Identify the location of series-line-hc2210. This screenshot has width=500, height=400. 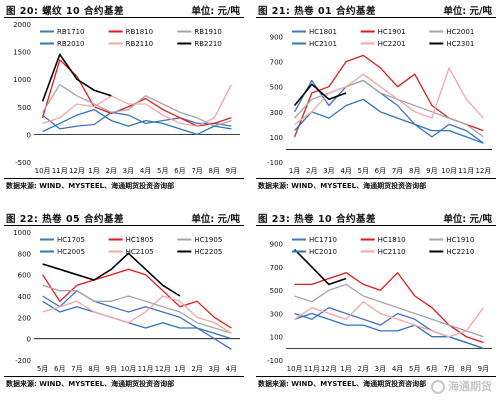
(320, 267).